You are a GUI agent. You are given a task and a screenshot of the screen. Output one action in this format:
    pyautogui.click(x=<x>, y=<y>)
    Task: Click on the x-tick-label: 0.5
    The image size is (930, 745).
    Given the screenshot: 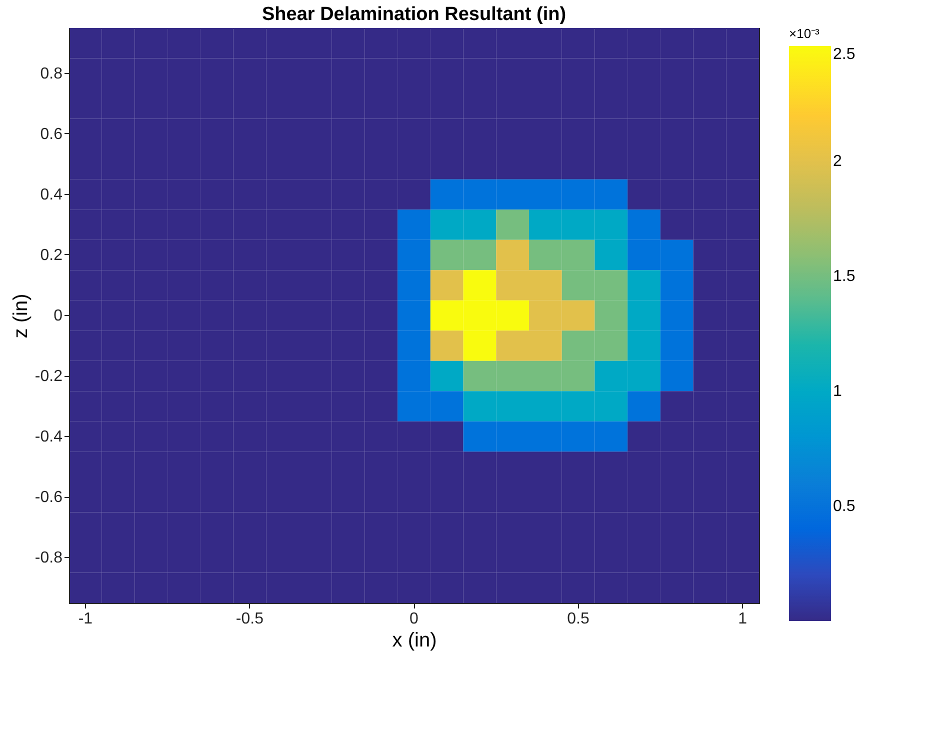 What is the action you would take?
    pyautogui.click(x=578, y=619)
    